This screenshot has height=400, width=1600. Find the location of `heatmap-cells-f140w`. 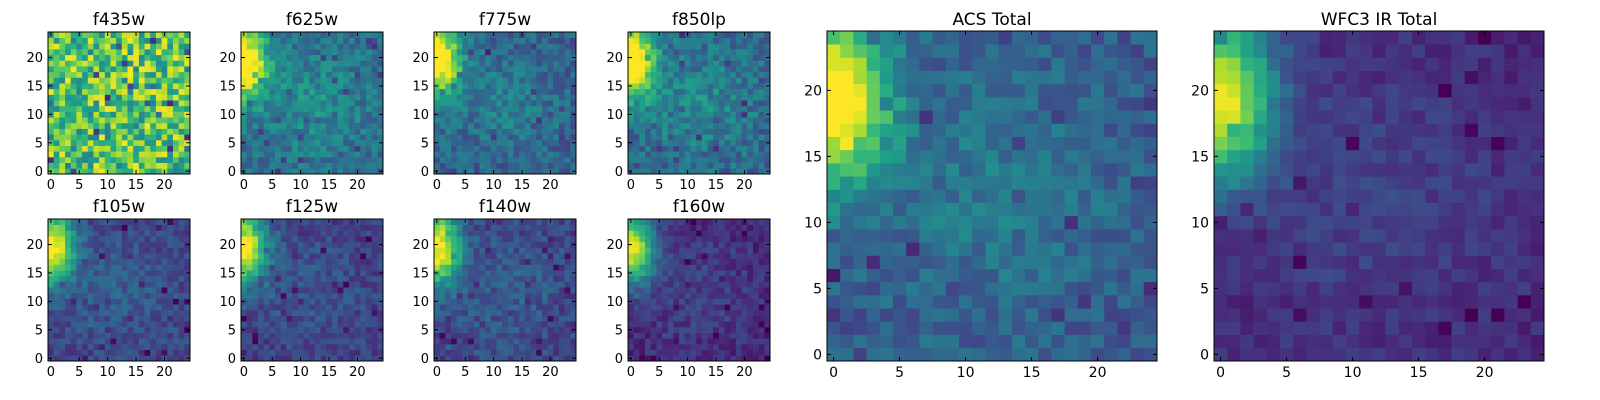

heatmap-cells-f140w is located at coordinates (505, 290).